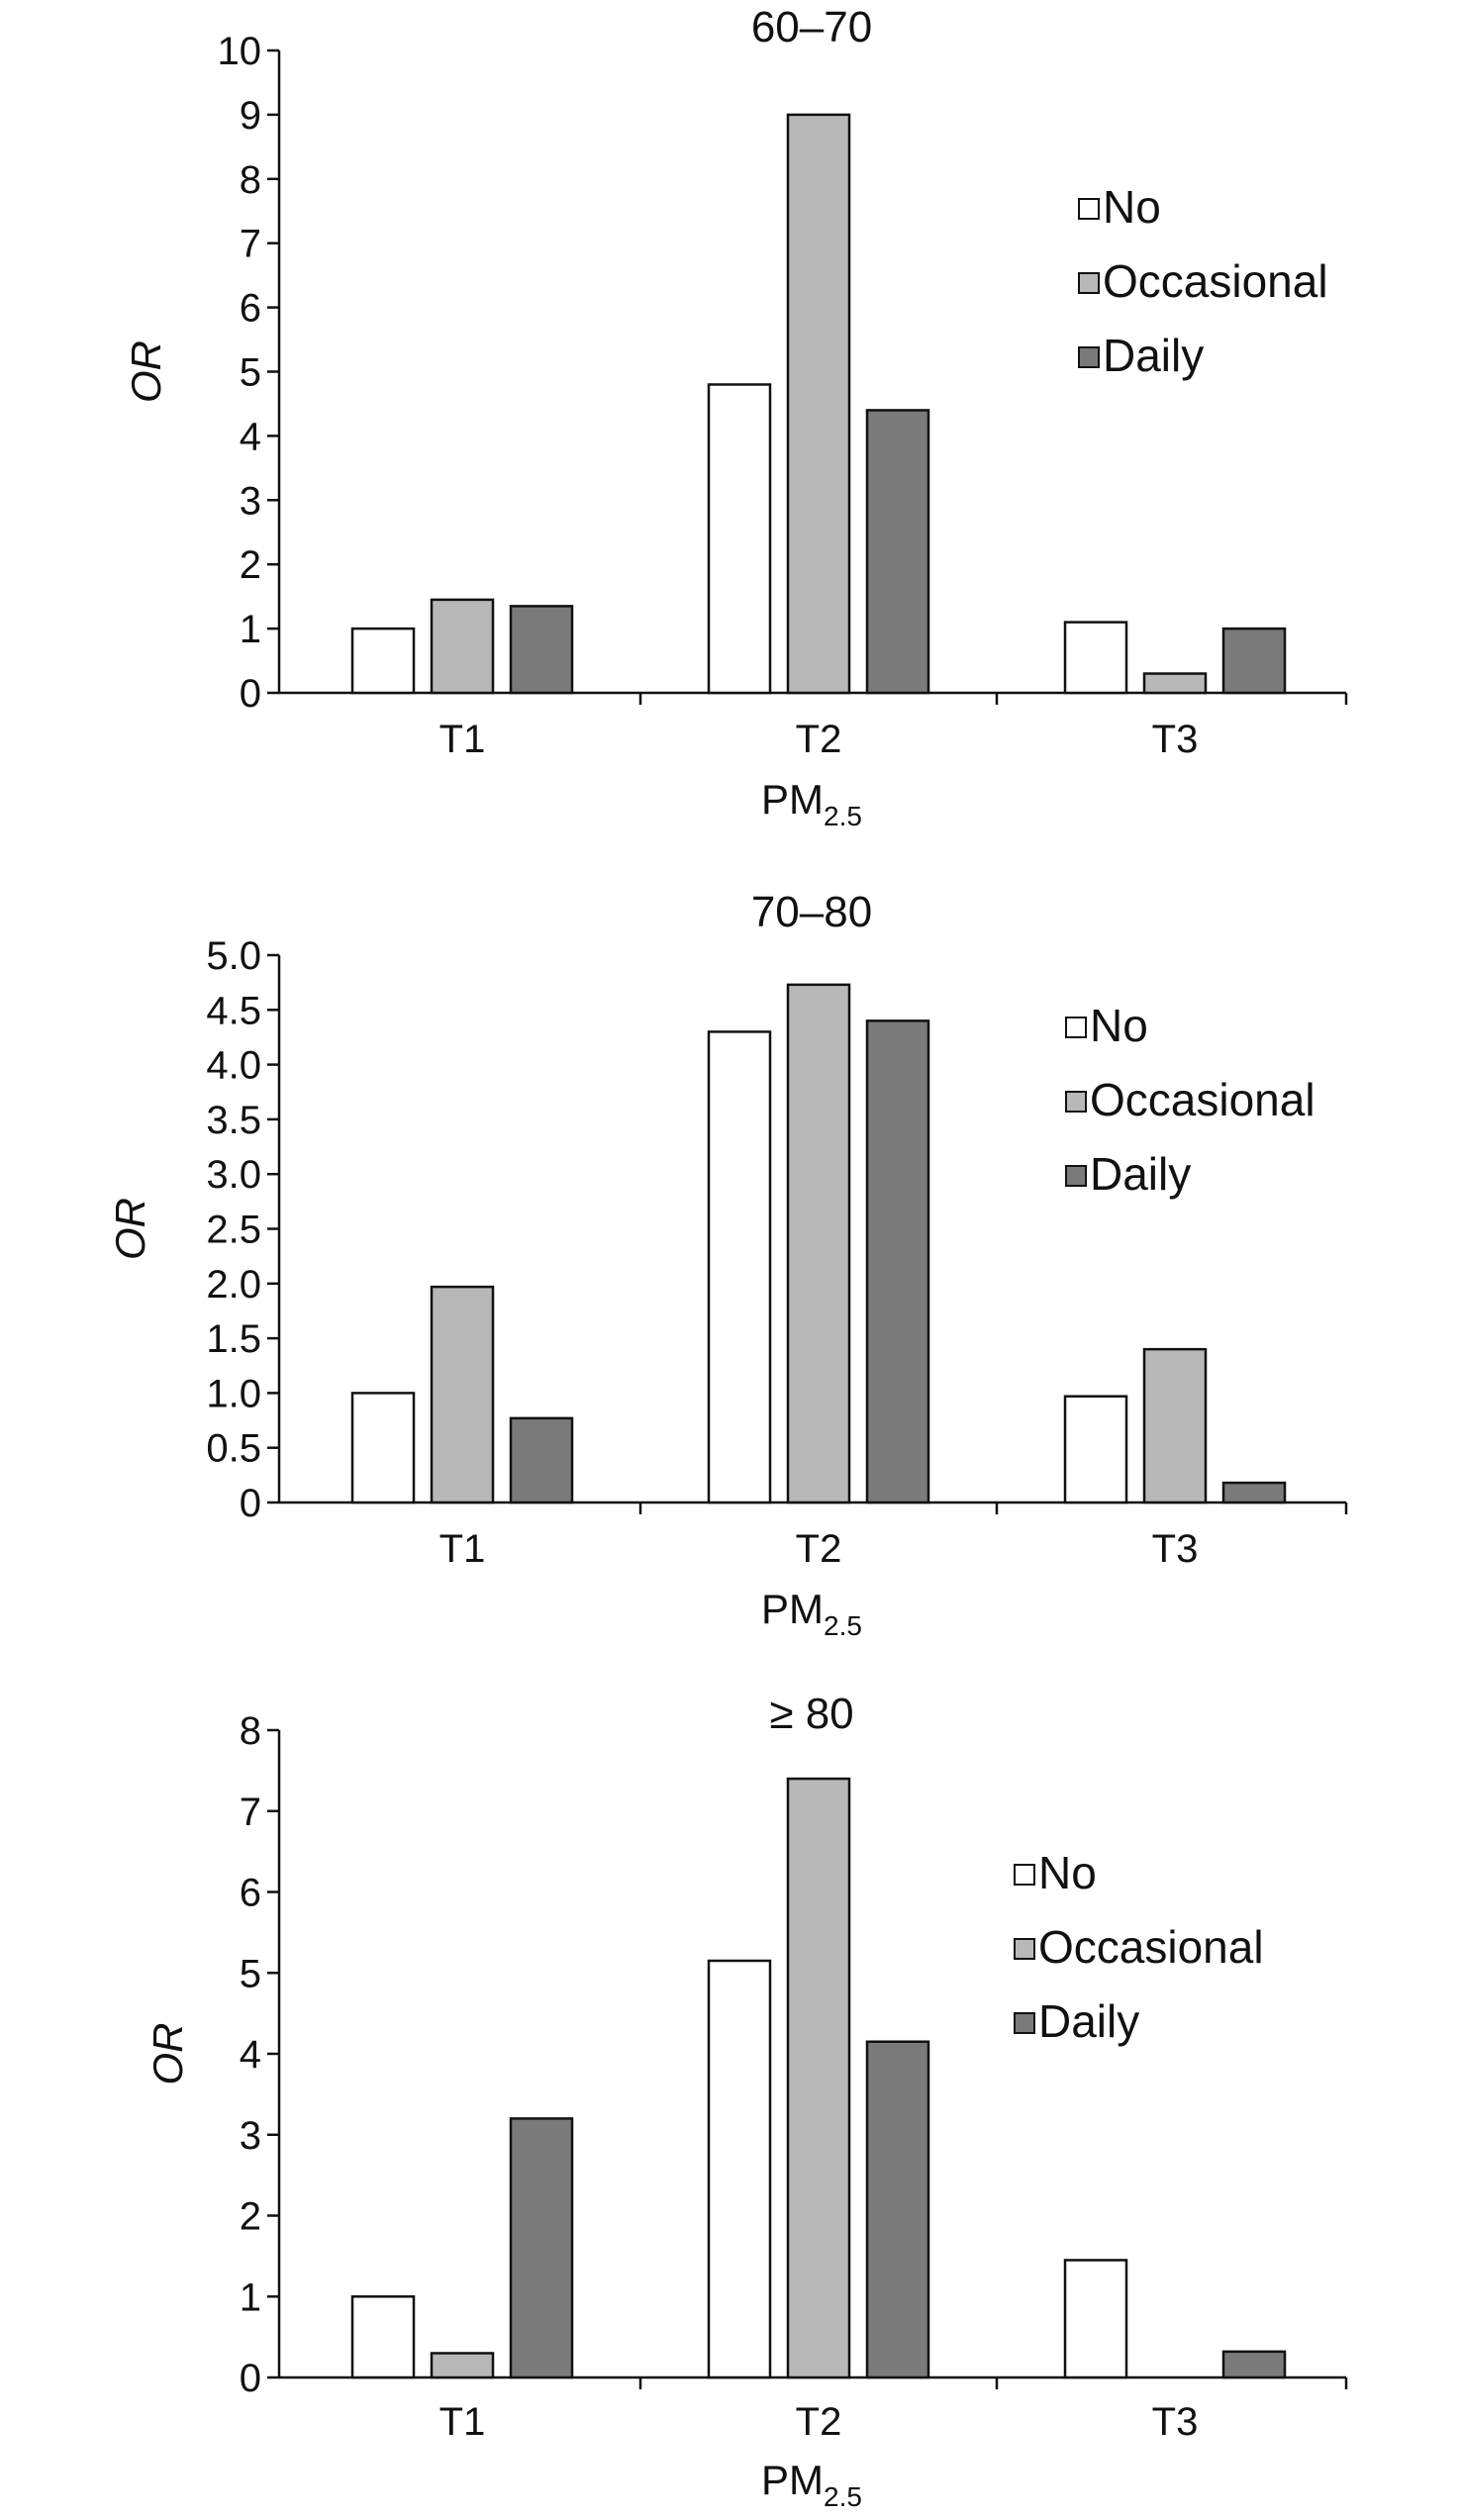 The height and width of the screenshot is (2520, 1461). Describe the element at coordinates (240, 51) in the screenshot. I see `y-tick-label: 10` at that location.